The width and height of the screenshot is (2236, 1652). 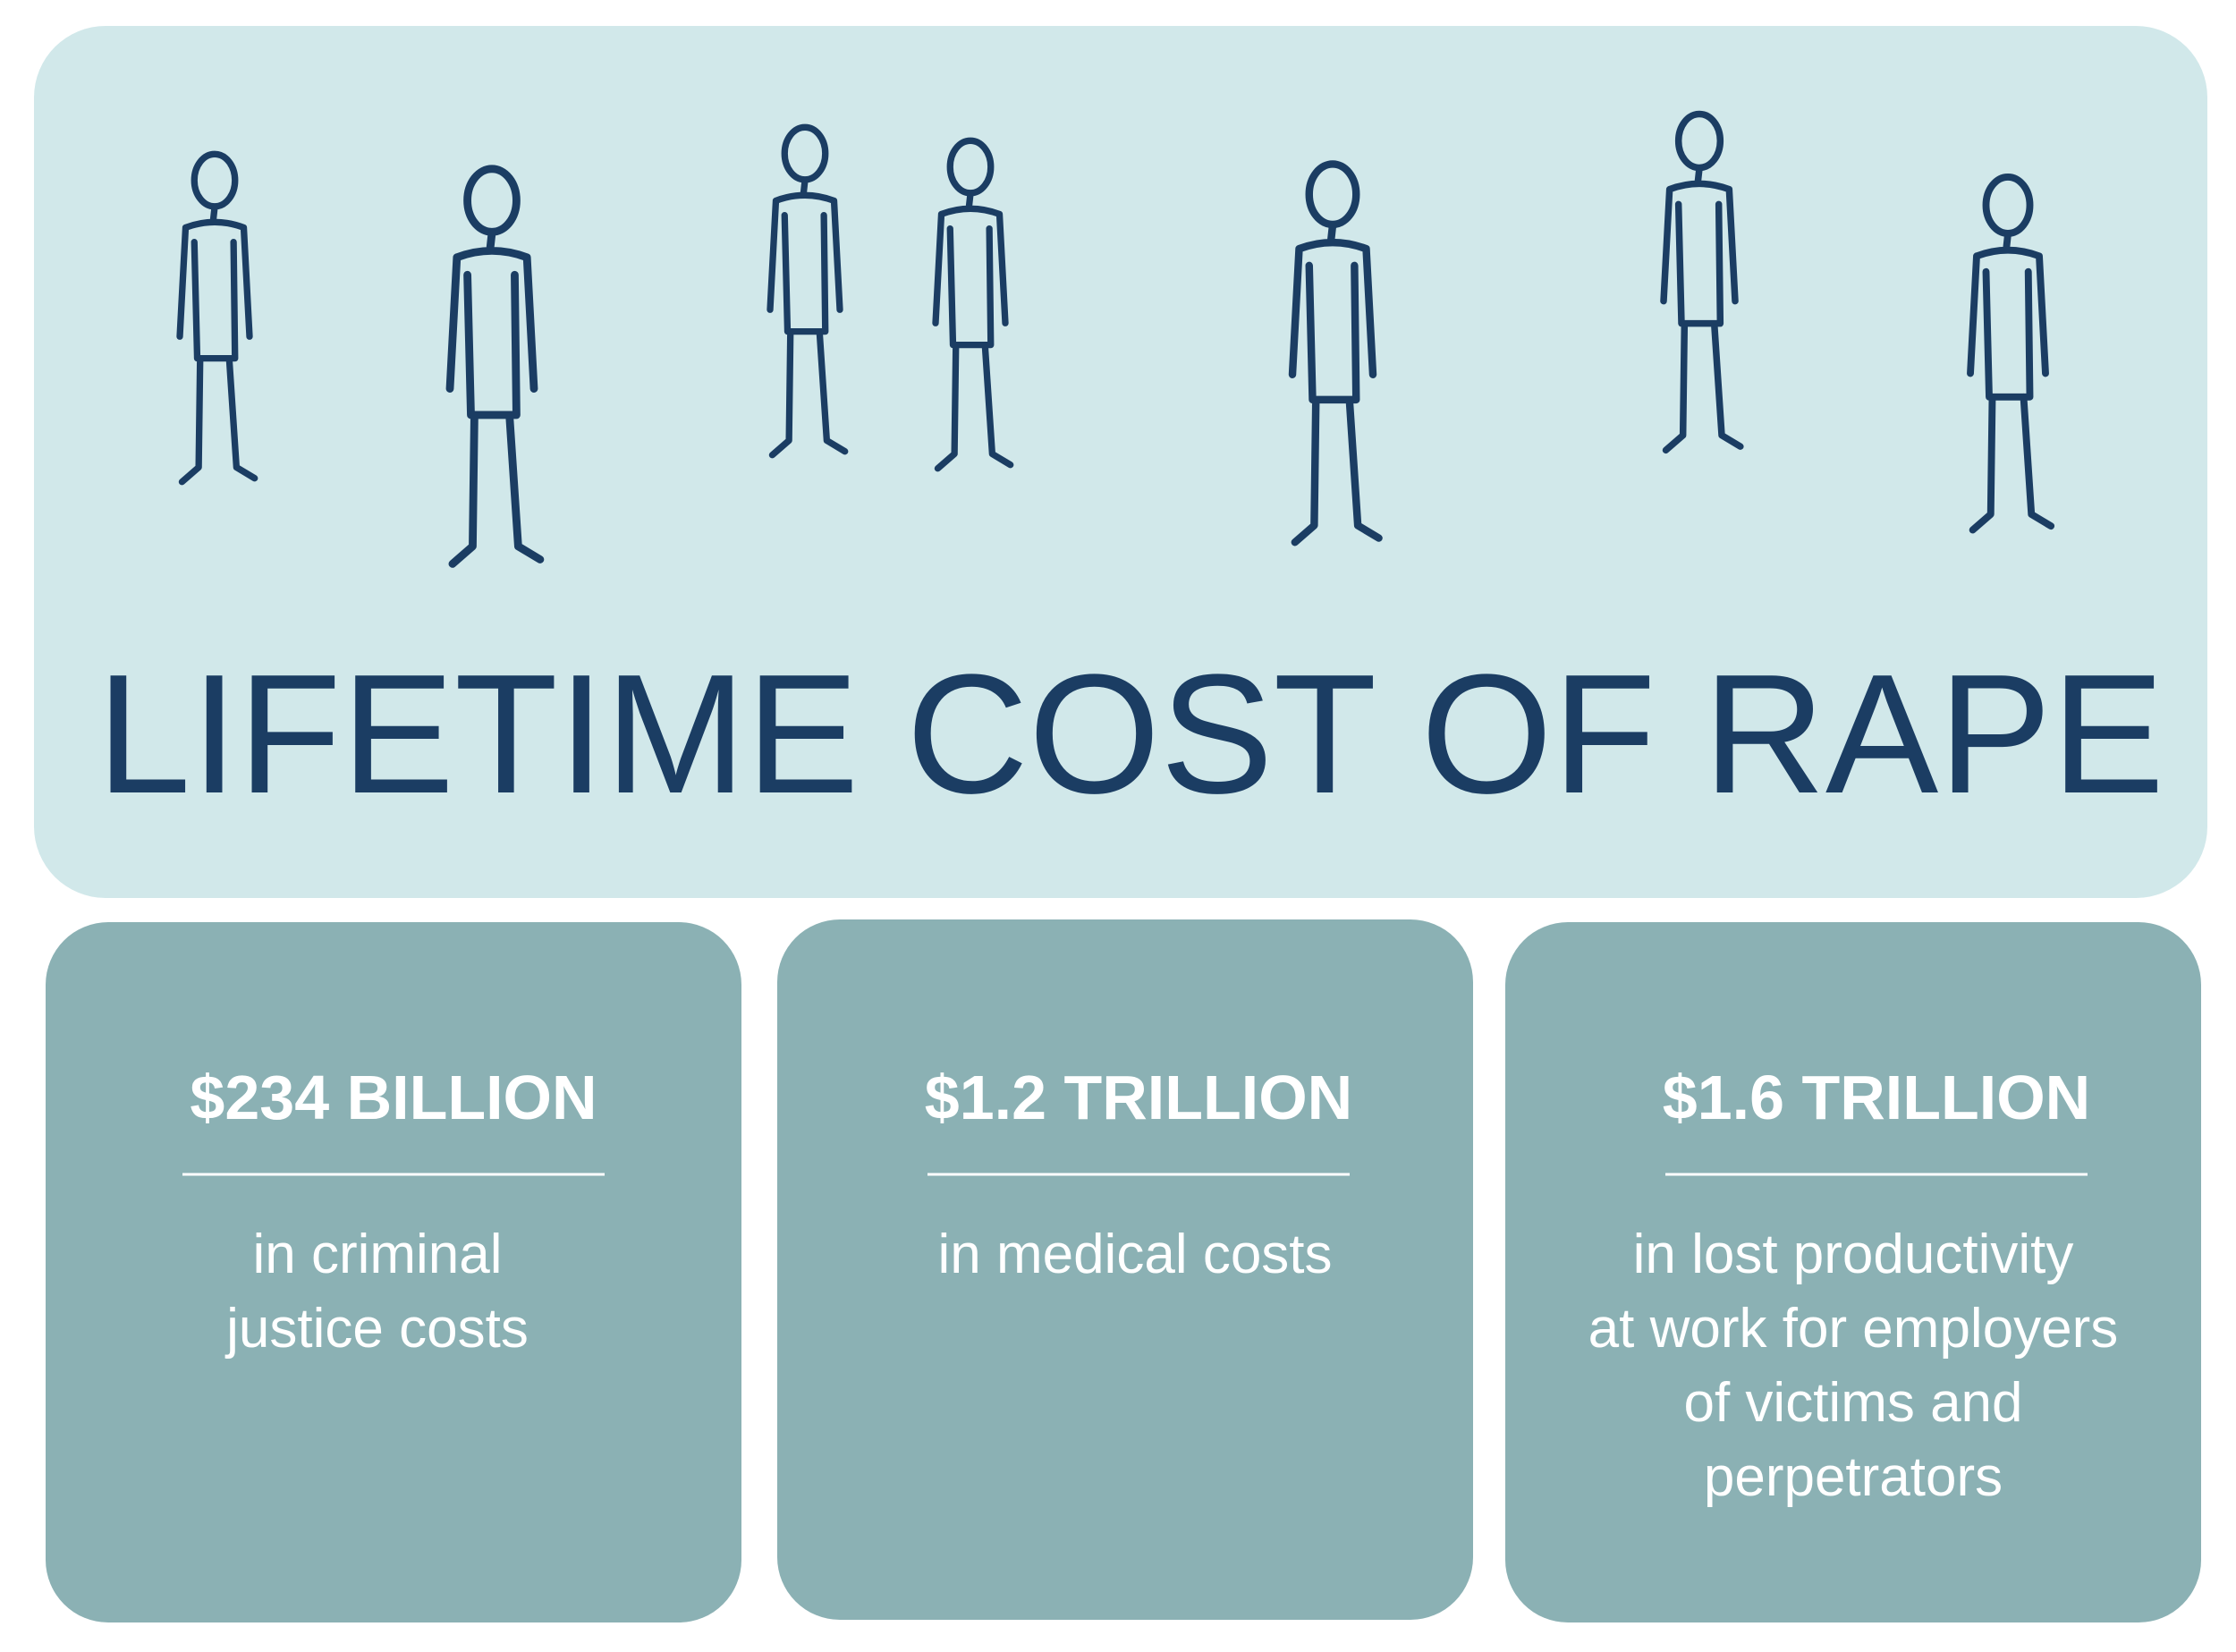 I want to click on cost-card: $234 BILLION in criminal justice costs, so click(x=393, y=1272).